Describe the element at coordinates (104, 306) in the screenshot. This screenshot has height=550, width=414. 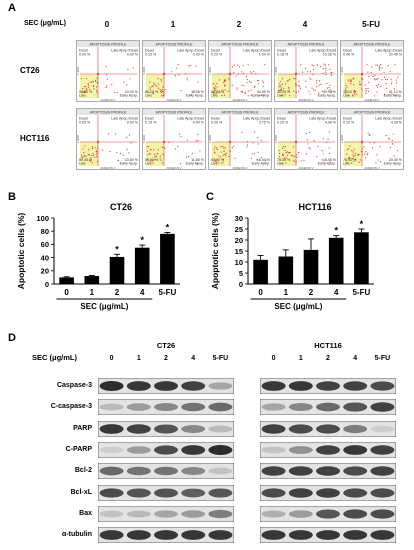
I see `x-axis-label: SEC (μg/mL)` at that location.